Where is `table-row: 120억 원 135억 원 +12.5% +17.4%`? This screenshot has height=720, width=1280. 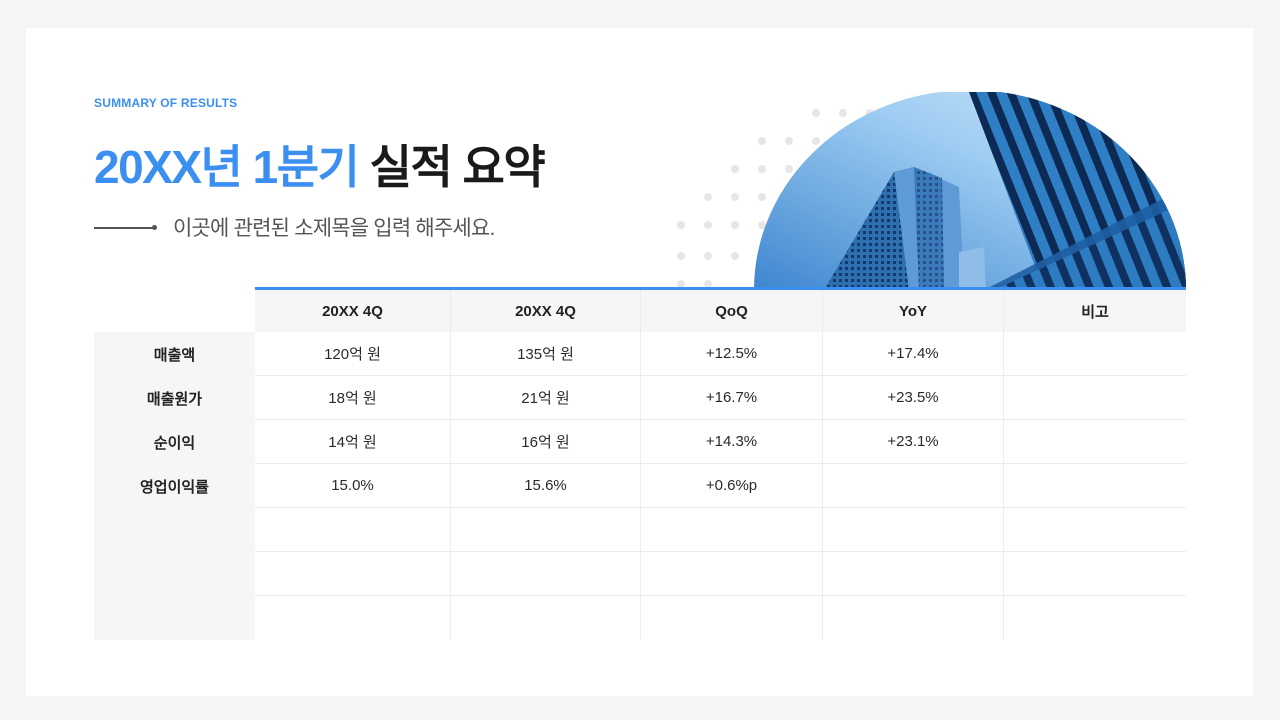 table-row: 120억 원 135억 원 +12.5% +17.4% is located at coordinates (720, 354).